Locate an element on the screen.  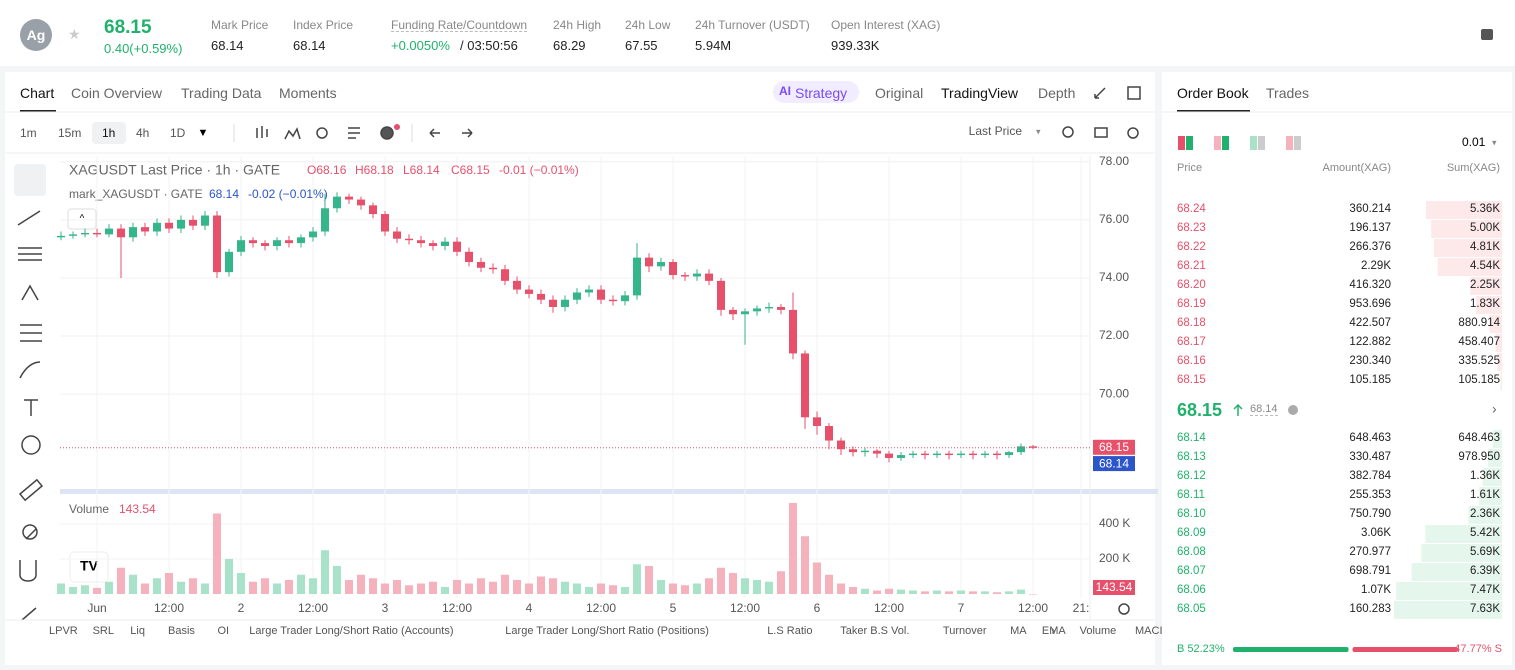
template-icon is located at coordinates (354, 133).